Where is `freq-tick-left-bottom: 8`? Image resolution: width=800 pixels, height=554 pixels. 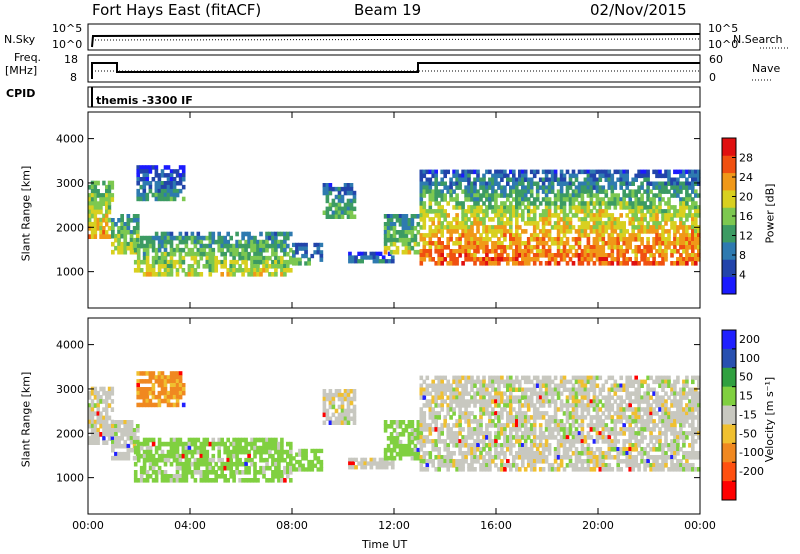 freq-tick-left-bottom: 8 is located at coordinates (73, 77).